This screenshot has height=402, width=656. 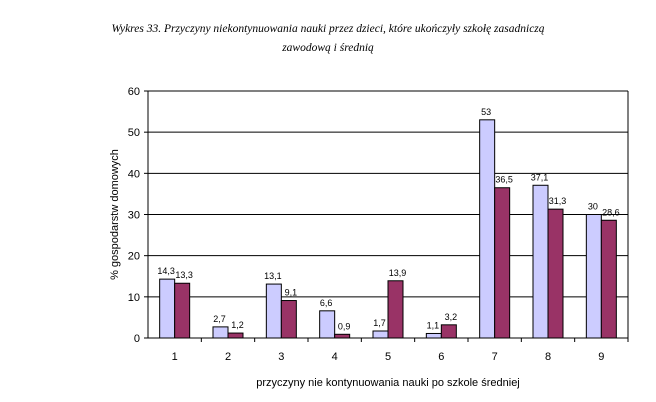 I want to click on x-tick-label: 7, so click(x=495, y=357).